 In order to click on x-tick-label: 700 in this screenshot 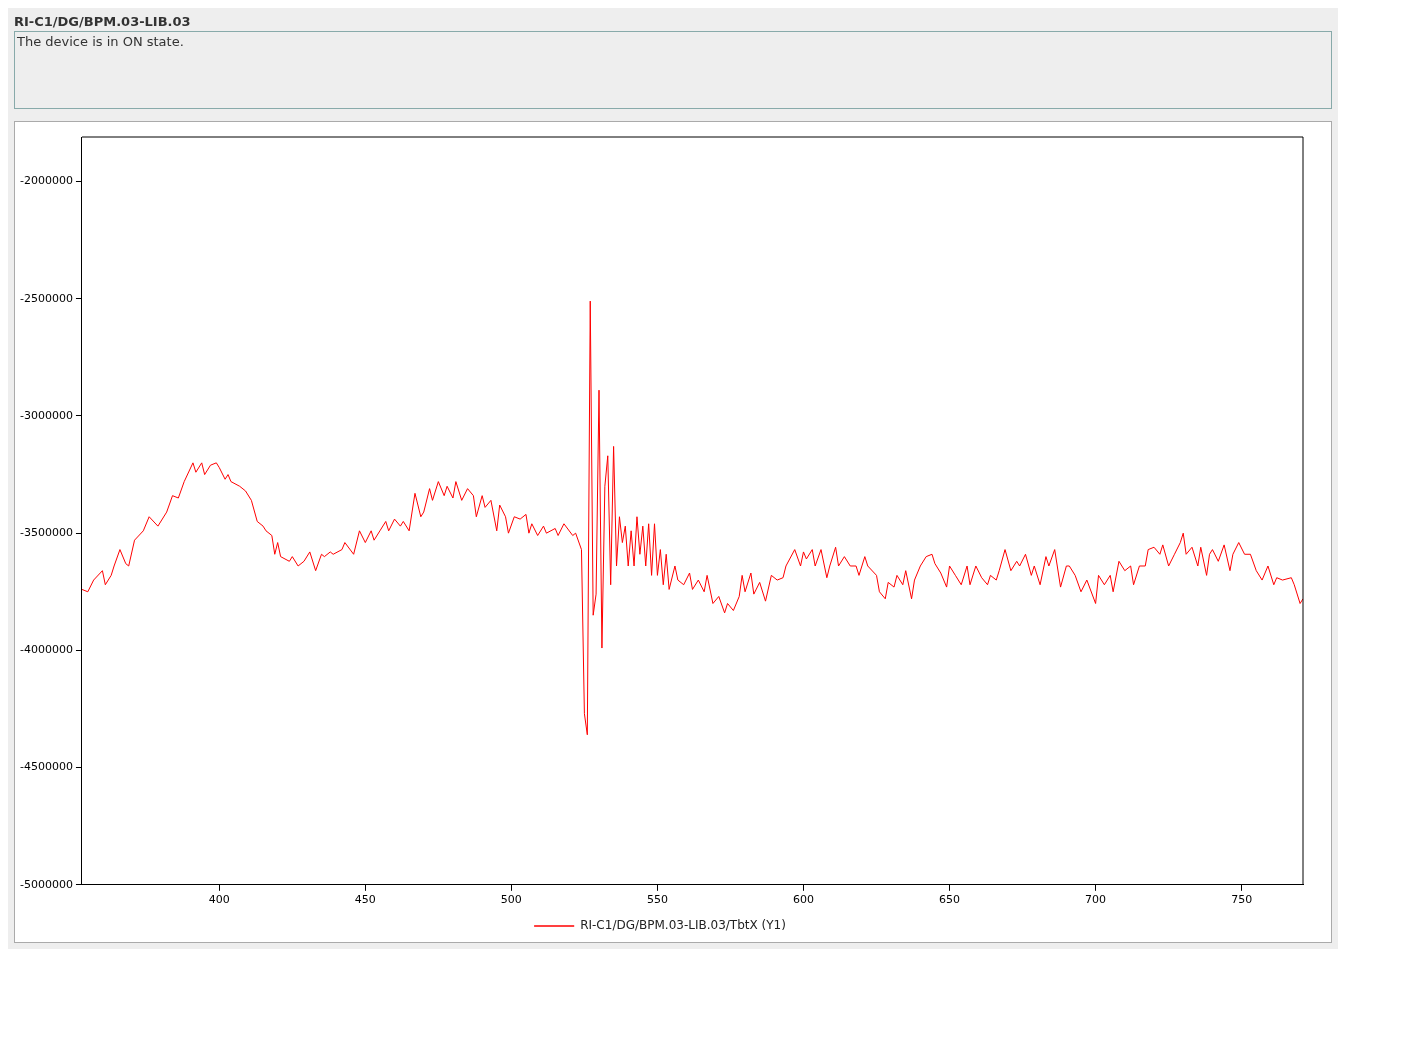, I will do `click(1096, 900)`.